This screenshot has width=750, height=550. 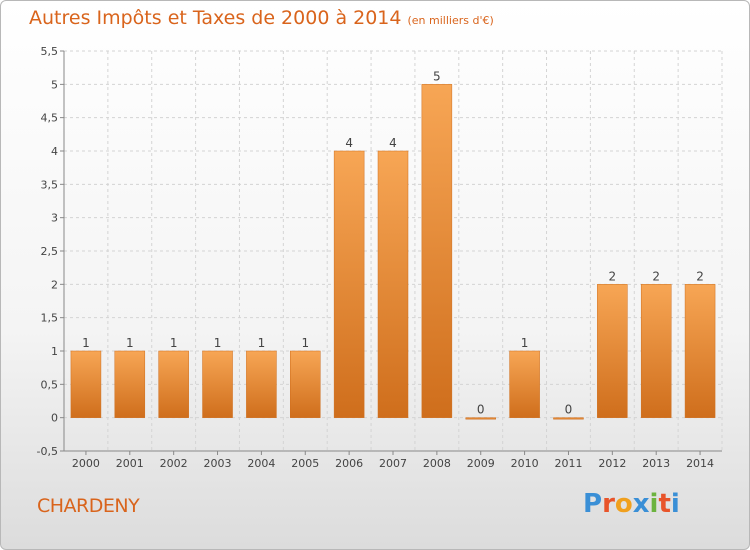 I want to click on x-tick-label-2013: 2013, so click(x=656, y=463).